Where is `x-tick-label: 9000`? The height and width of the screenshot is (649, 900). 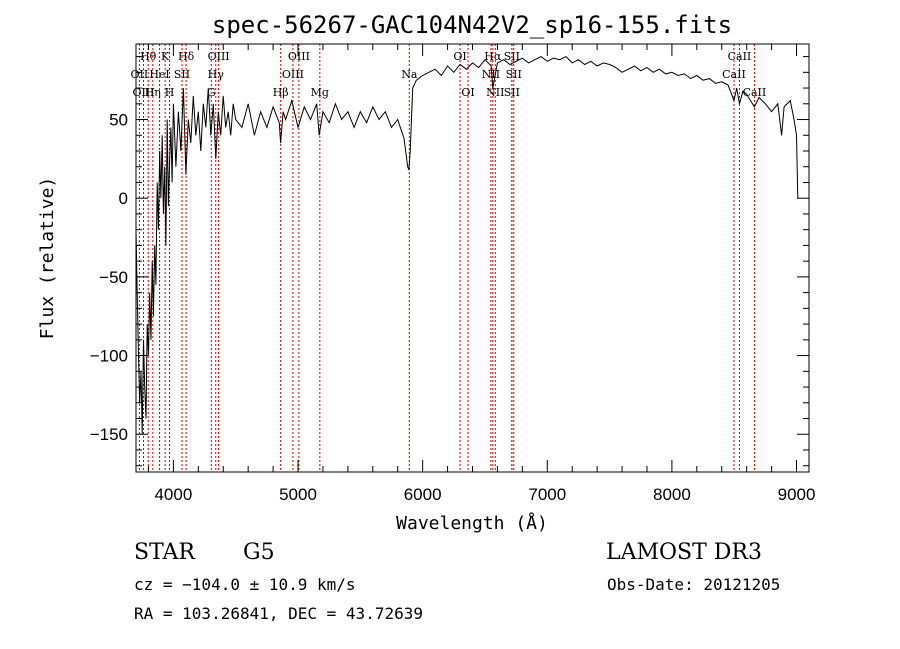
x-tick-label: 9000 is located at coordinates (797, 494).